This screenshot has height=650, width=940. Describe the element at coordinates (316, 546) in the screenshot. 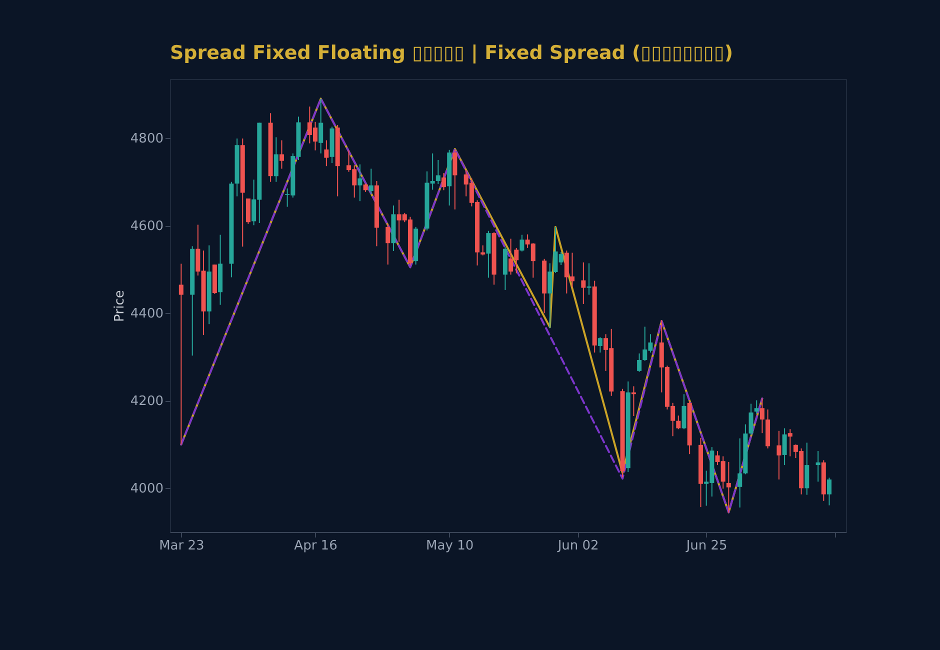

I see `x-tick-label: Apr 16` at that location.